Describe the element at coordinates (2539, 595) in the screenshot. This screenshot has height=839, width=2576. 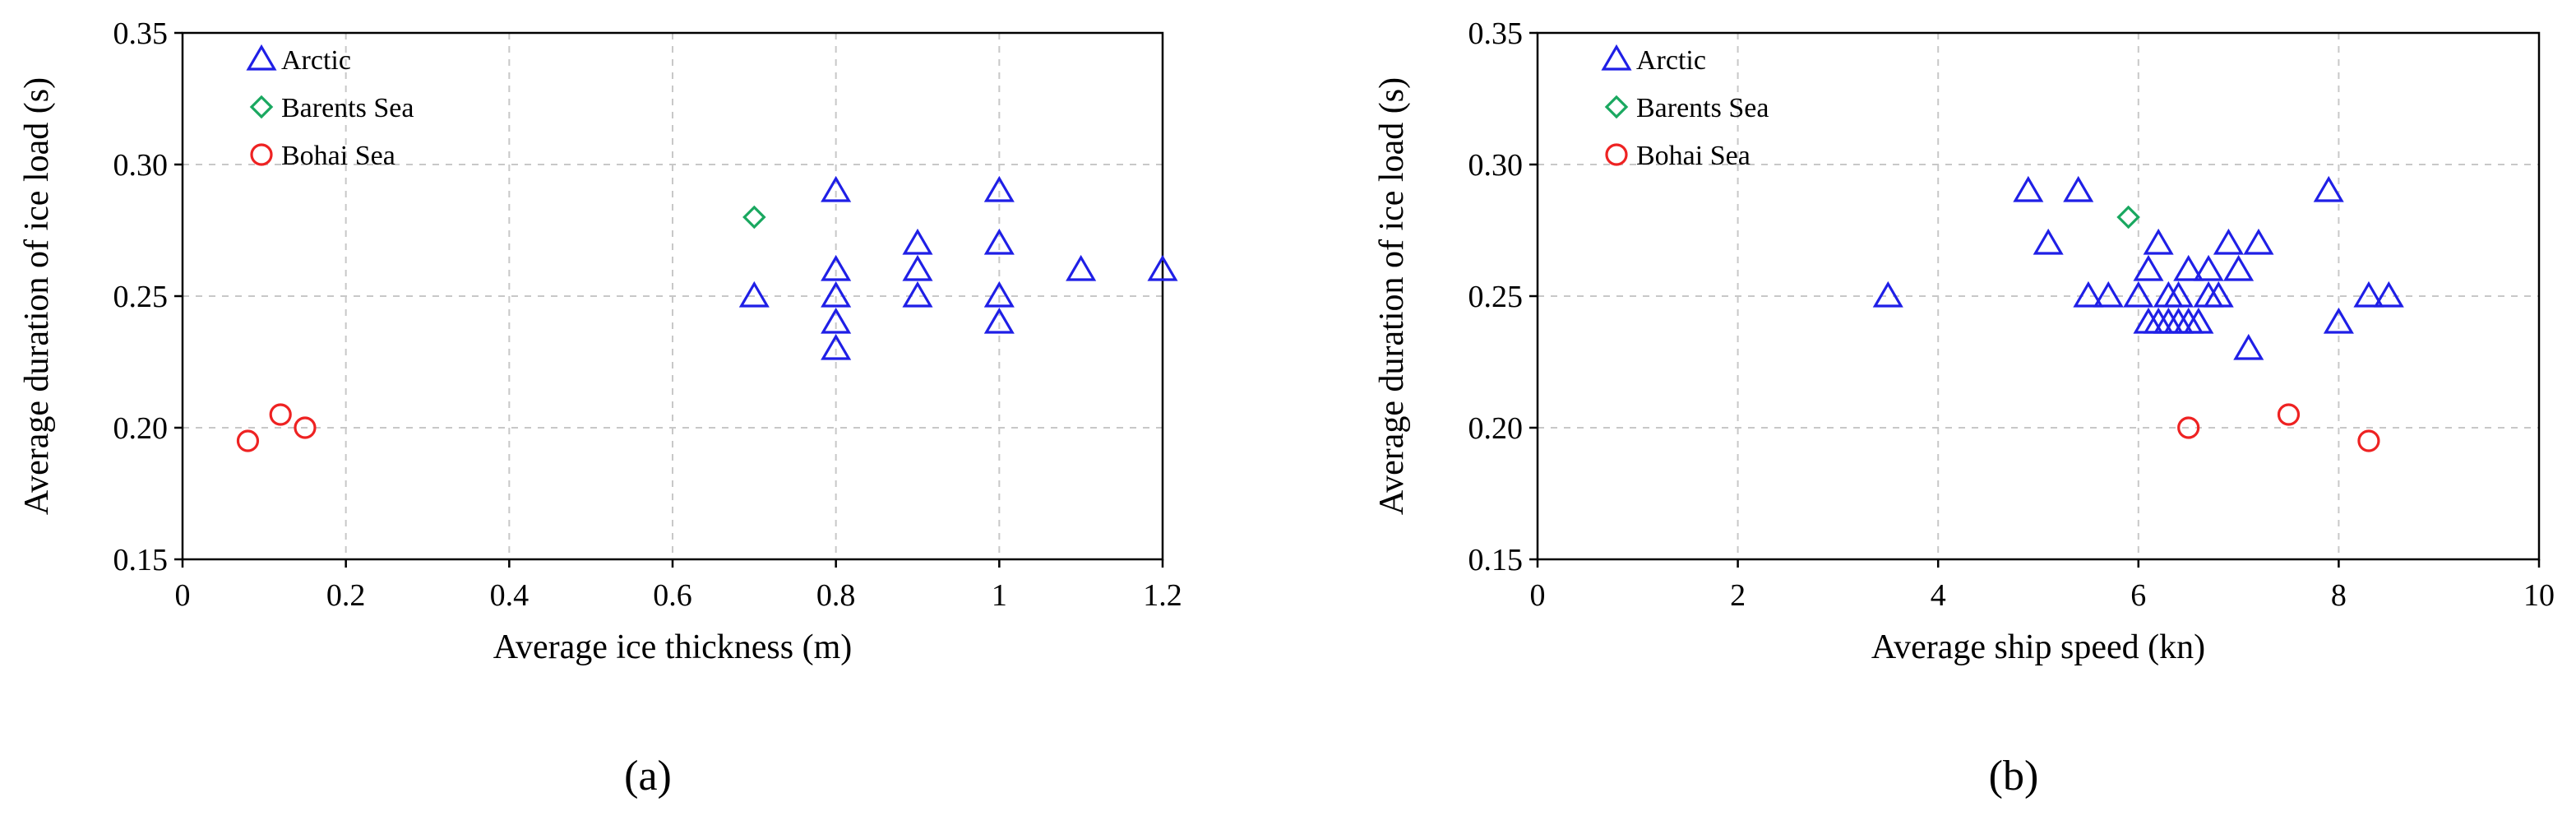
I see `x-tick-label: 10` at that location.